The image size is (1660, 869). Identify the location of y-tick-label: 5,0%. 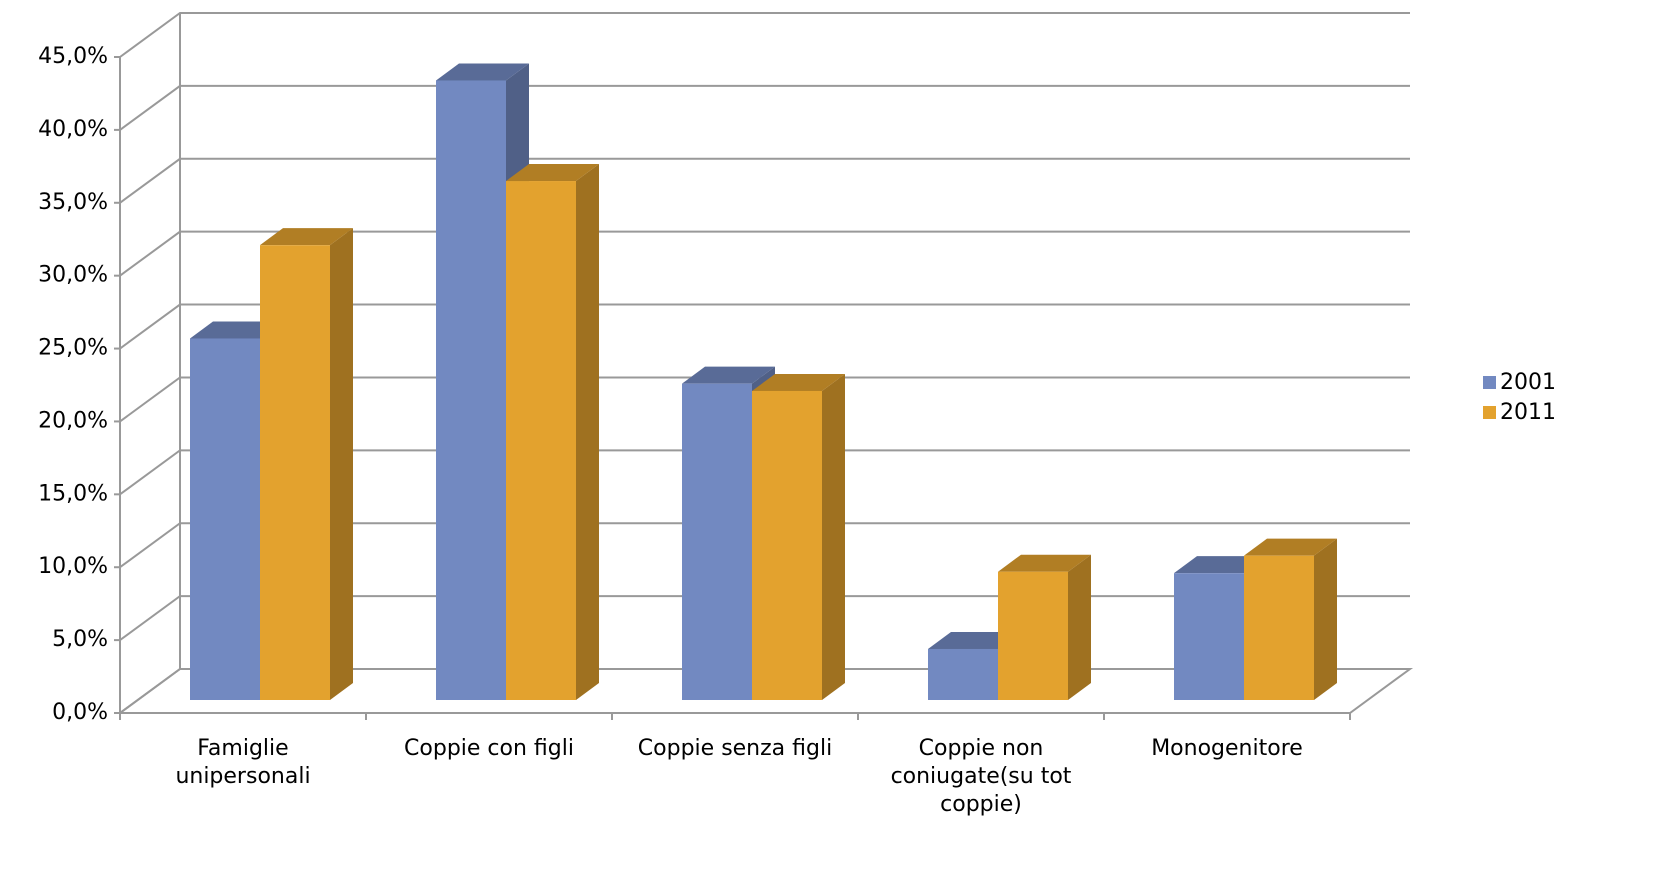
(80, 639).